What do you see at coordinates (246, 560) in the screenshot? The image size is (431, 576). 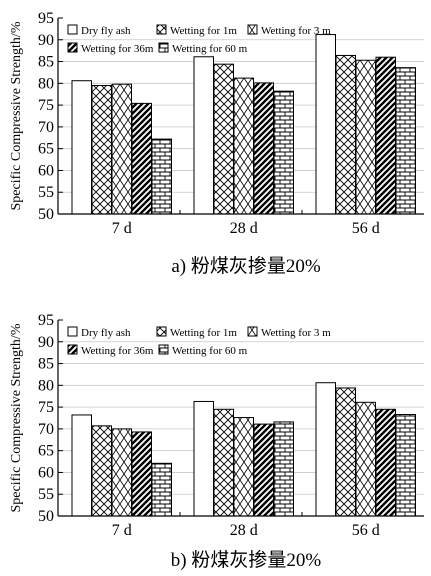 I see `figure-caption: b) 粉煤灰掺量20%` at bounding box center [246, 560].